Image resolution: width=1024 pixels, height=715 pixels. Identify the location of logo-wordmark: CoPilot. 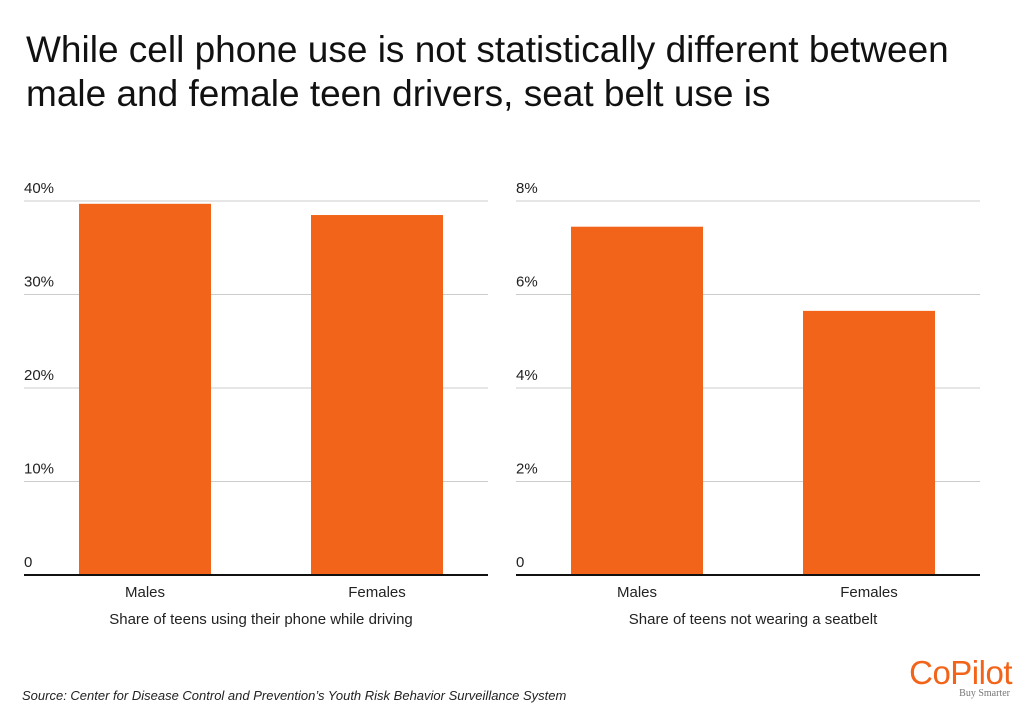
(960, 672).